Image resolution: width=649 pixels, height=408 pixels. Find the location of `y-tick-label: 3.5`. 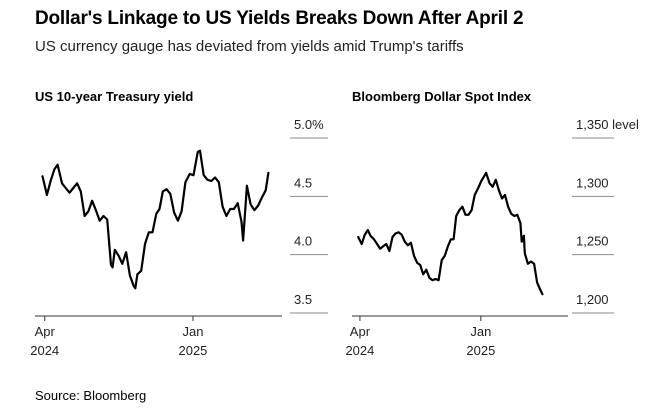

y-tick-label: 3.5 is located at coordinates (303, 299).